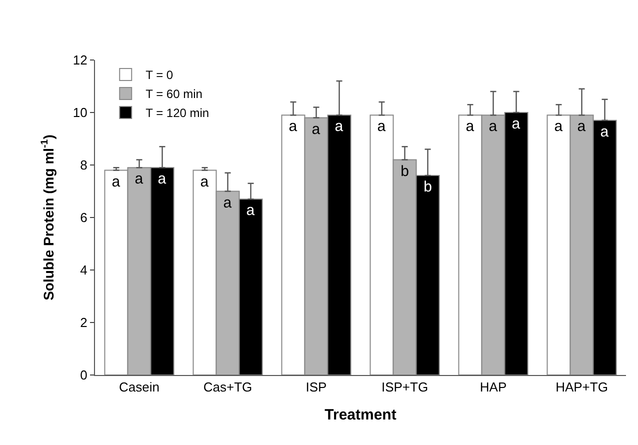 This screenshot has width=638, height=445. What do you see at coordinates (174, 94) in the screenshot?
I see `legend-label: T = 60 min` at bounding box center [174, 94].